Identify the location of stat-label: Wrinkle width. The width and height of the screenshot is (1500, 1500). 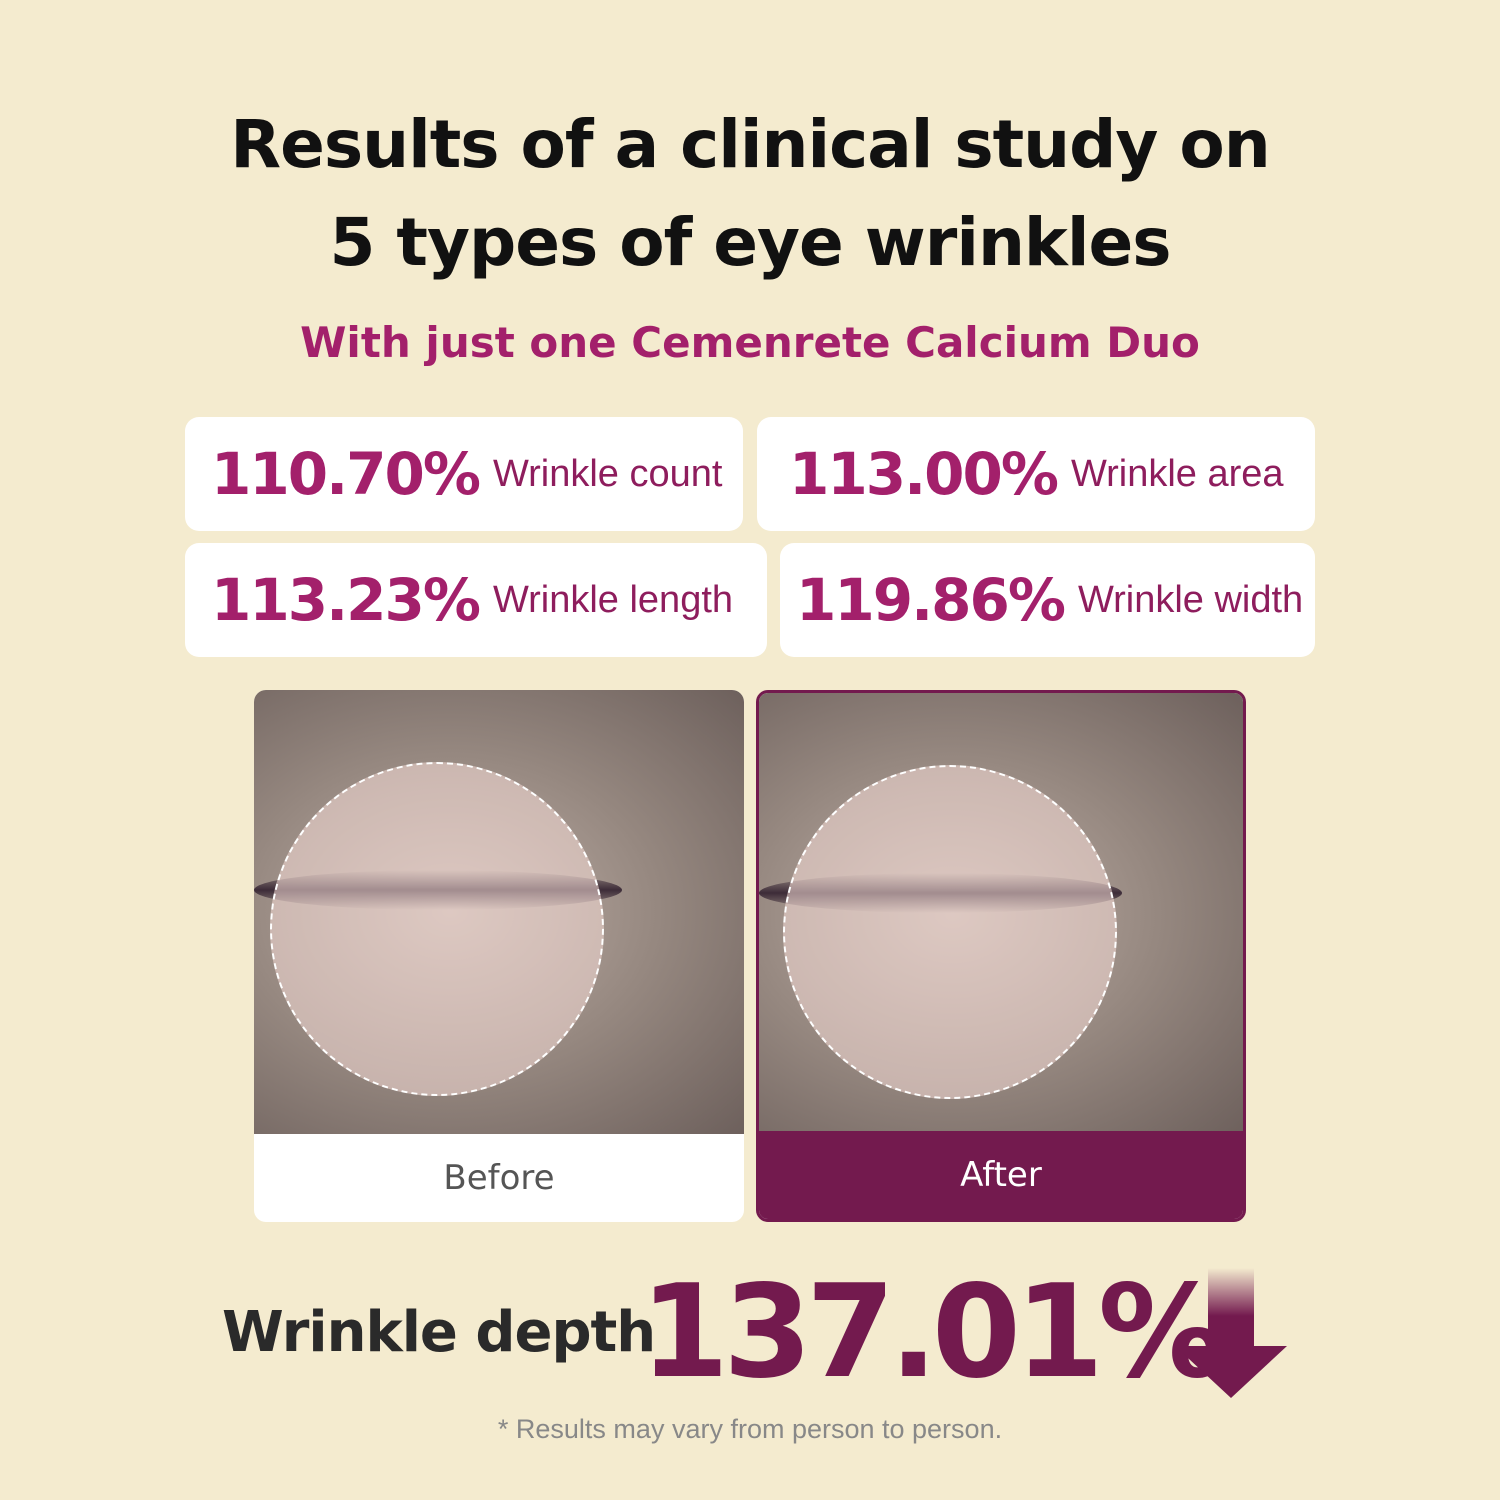
(1190, 599).